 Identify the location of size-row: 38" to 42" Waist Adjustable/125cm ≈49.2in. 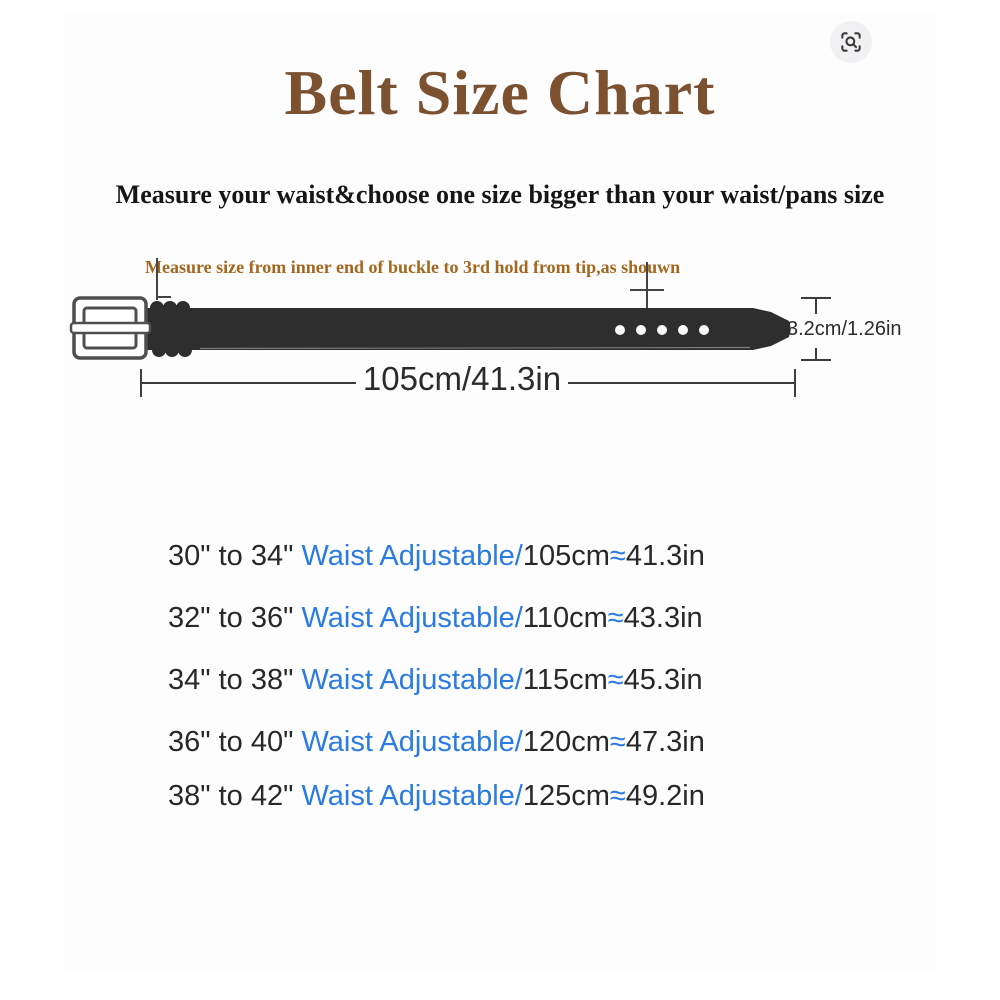
(436, 797).